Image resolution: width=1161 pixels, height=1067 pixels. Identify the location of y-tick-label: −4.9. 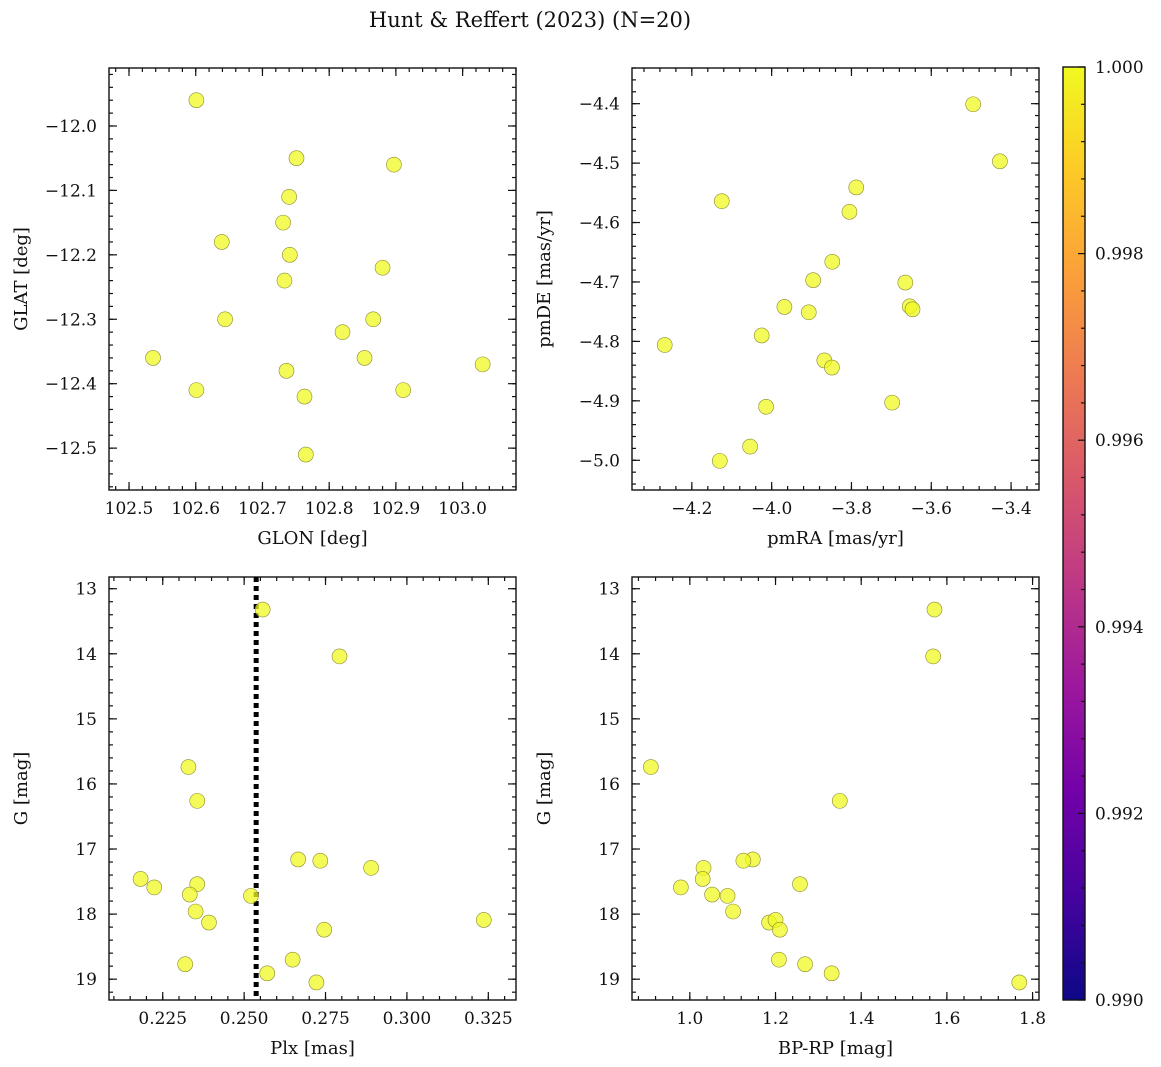
(599, 402).